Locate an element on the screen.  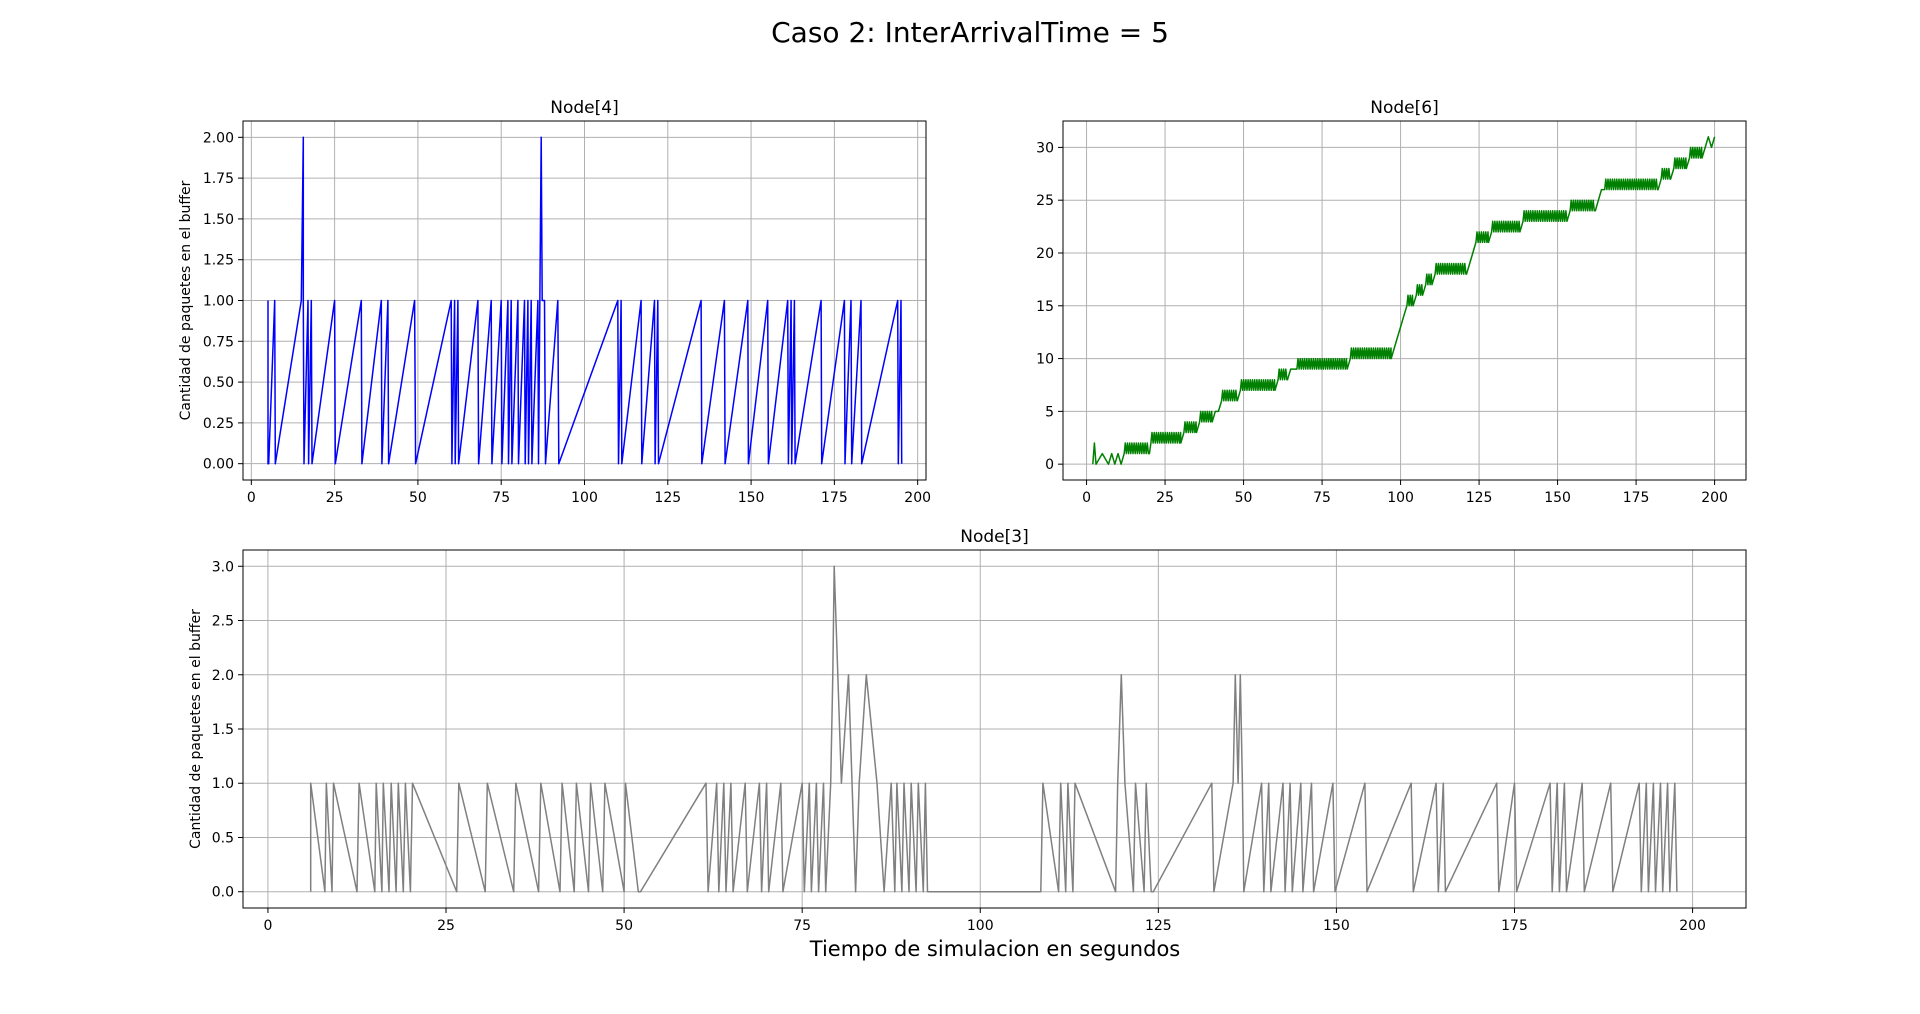
y-tick-label: 0.25 is located at coordinates (218, 424).